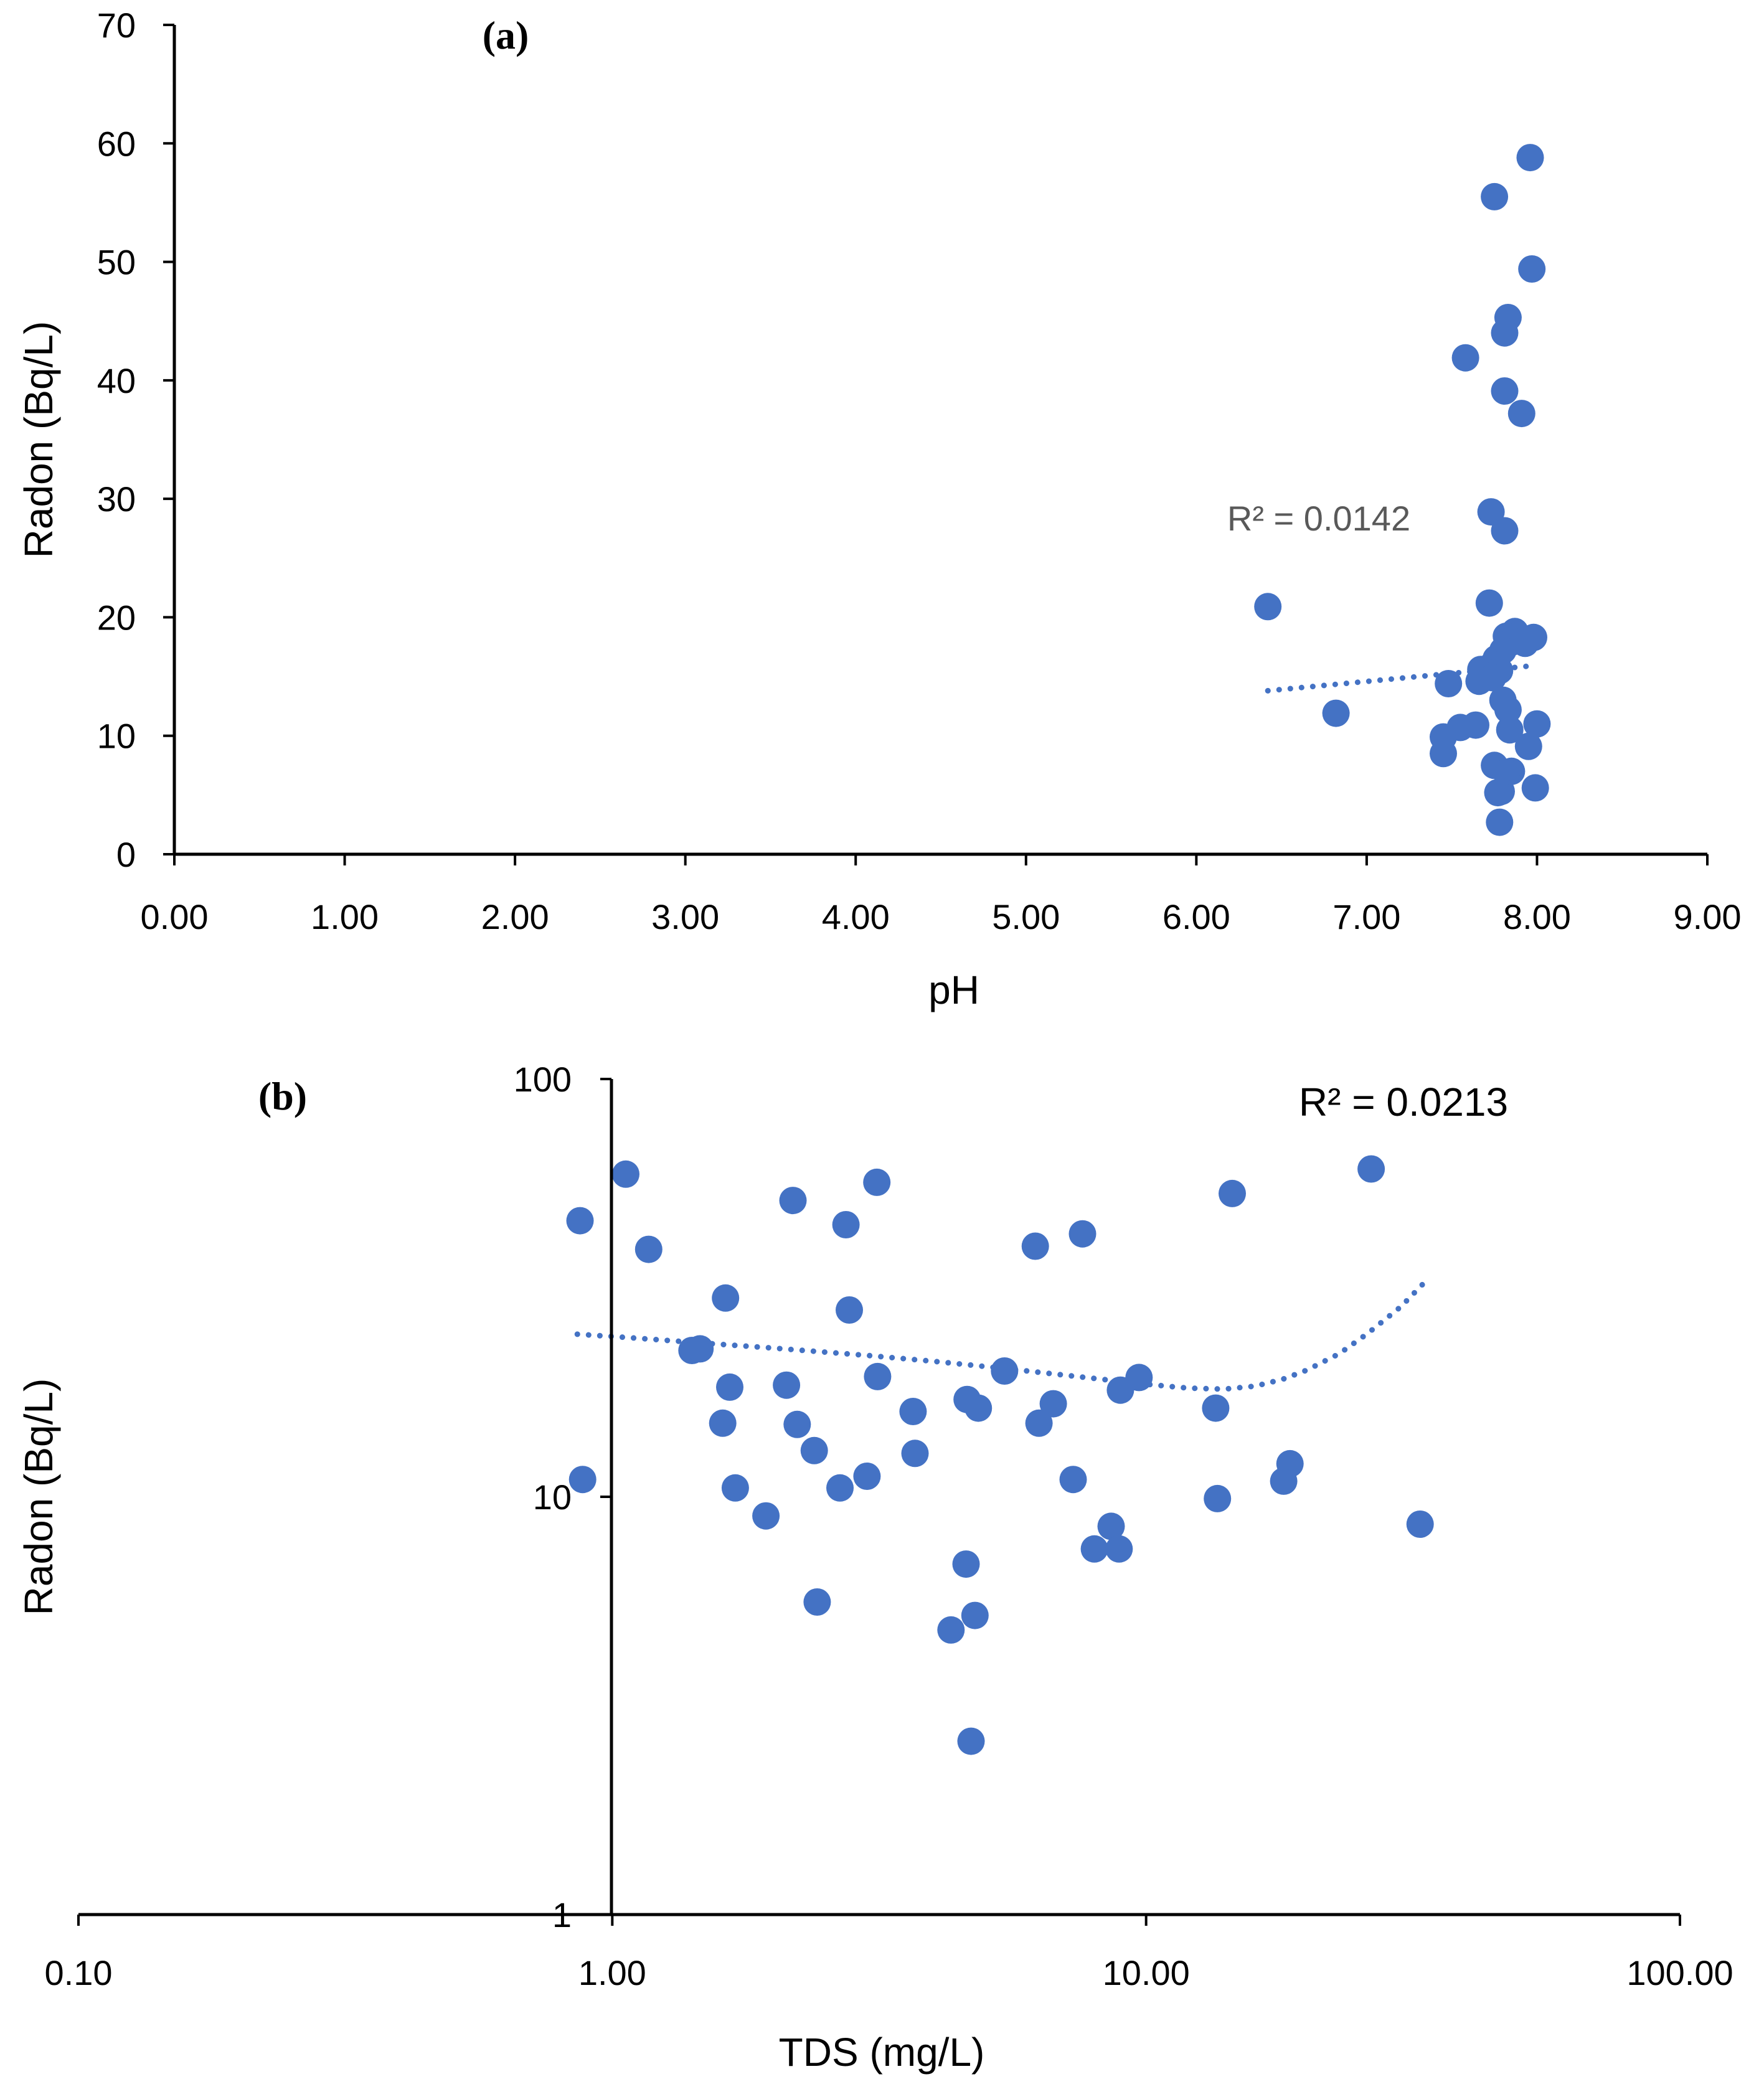 Image resolution: width=1764 pixels, height=2097 pixels. I want to click on panel-b-trendline, so click(1000, 1336).